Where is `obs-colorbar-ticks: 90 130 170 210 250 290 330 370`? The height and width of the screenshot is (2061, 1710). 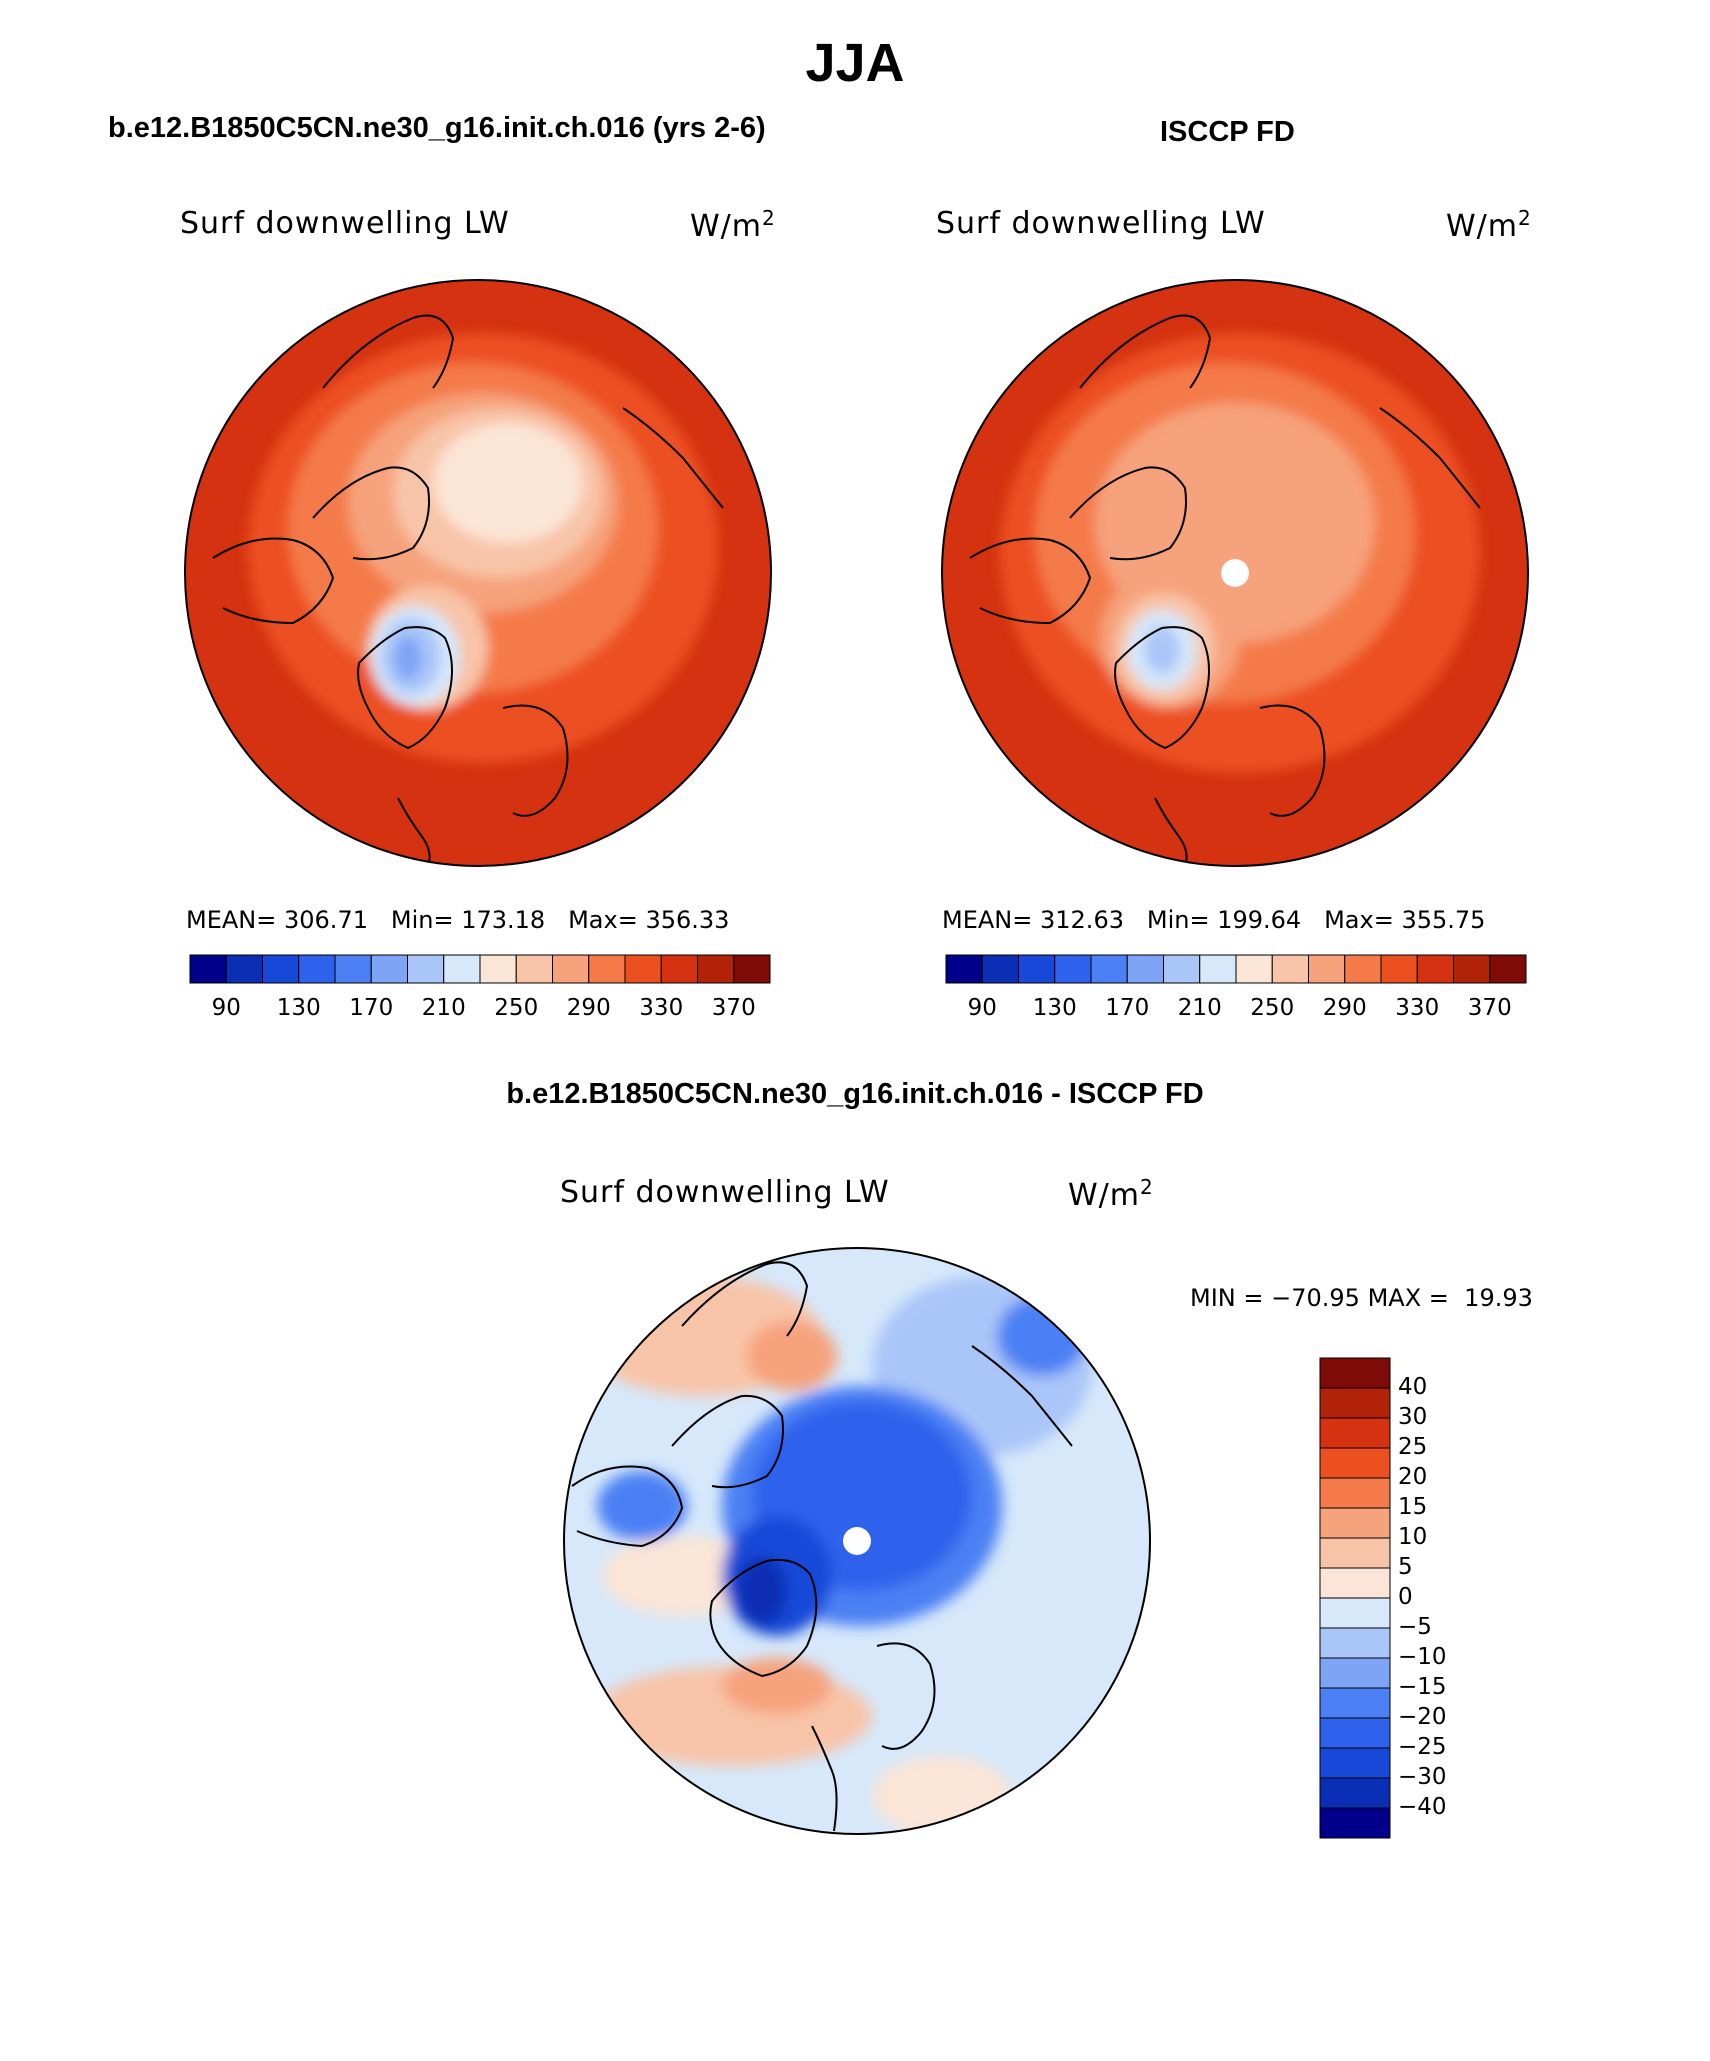
obs-colorbar-ticks: 90 130 170 210 250 290 330 370 is located at coordinates (1236, 1010).